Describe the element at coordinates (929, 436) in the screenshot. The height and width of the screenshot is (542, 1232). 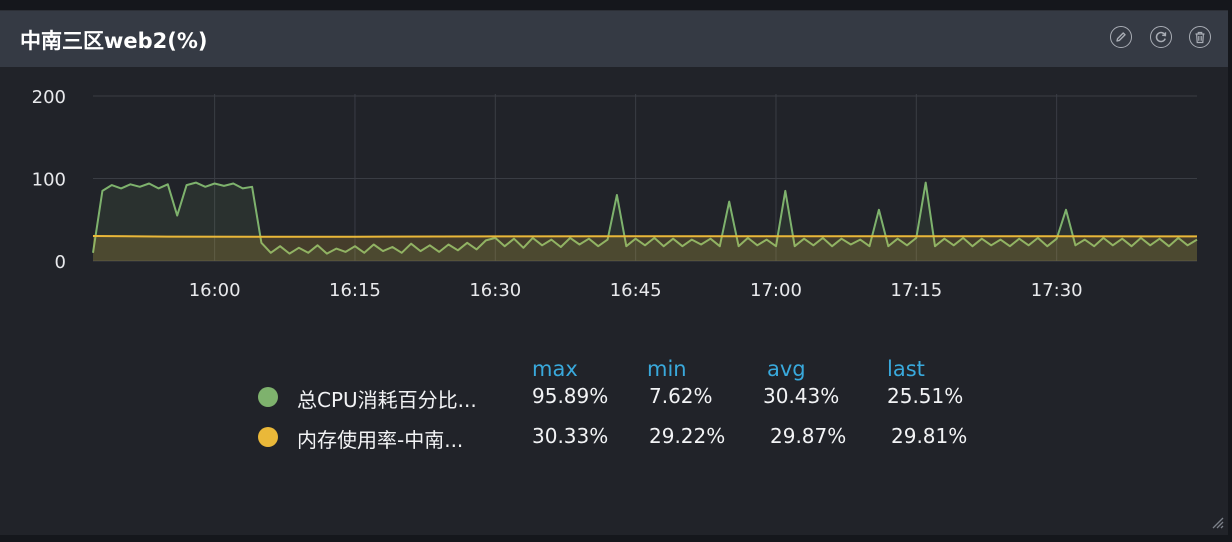
I see `legend-value-last: 29.81%` at that location.